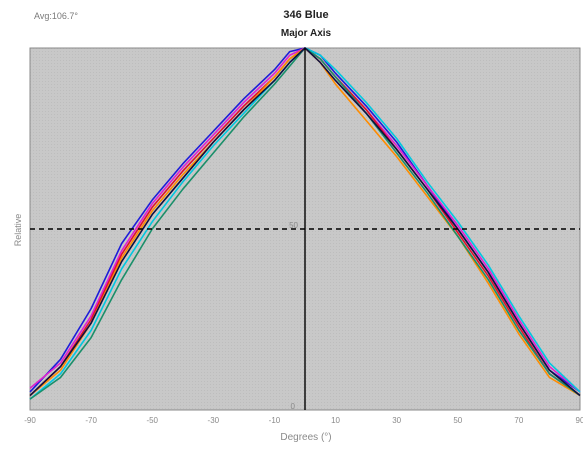 This screenshot has width=583, height=450. What do you see at coordinates (457, 420) in the screenshot?
I see `x-tick-label: 50` at bounding box center [457, 420].